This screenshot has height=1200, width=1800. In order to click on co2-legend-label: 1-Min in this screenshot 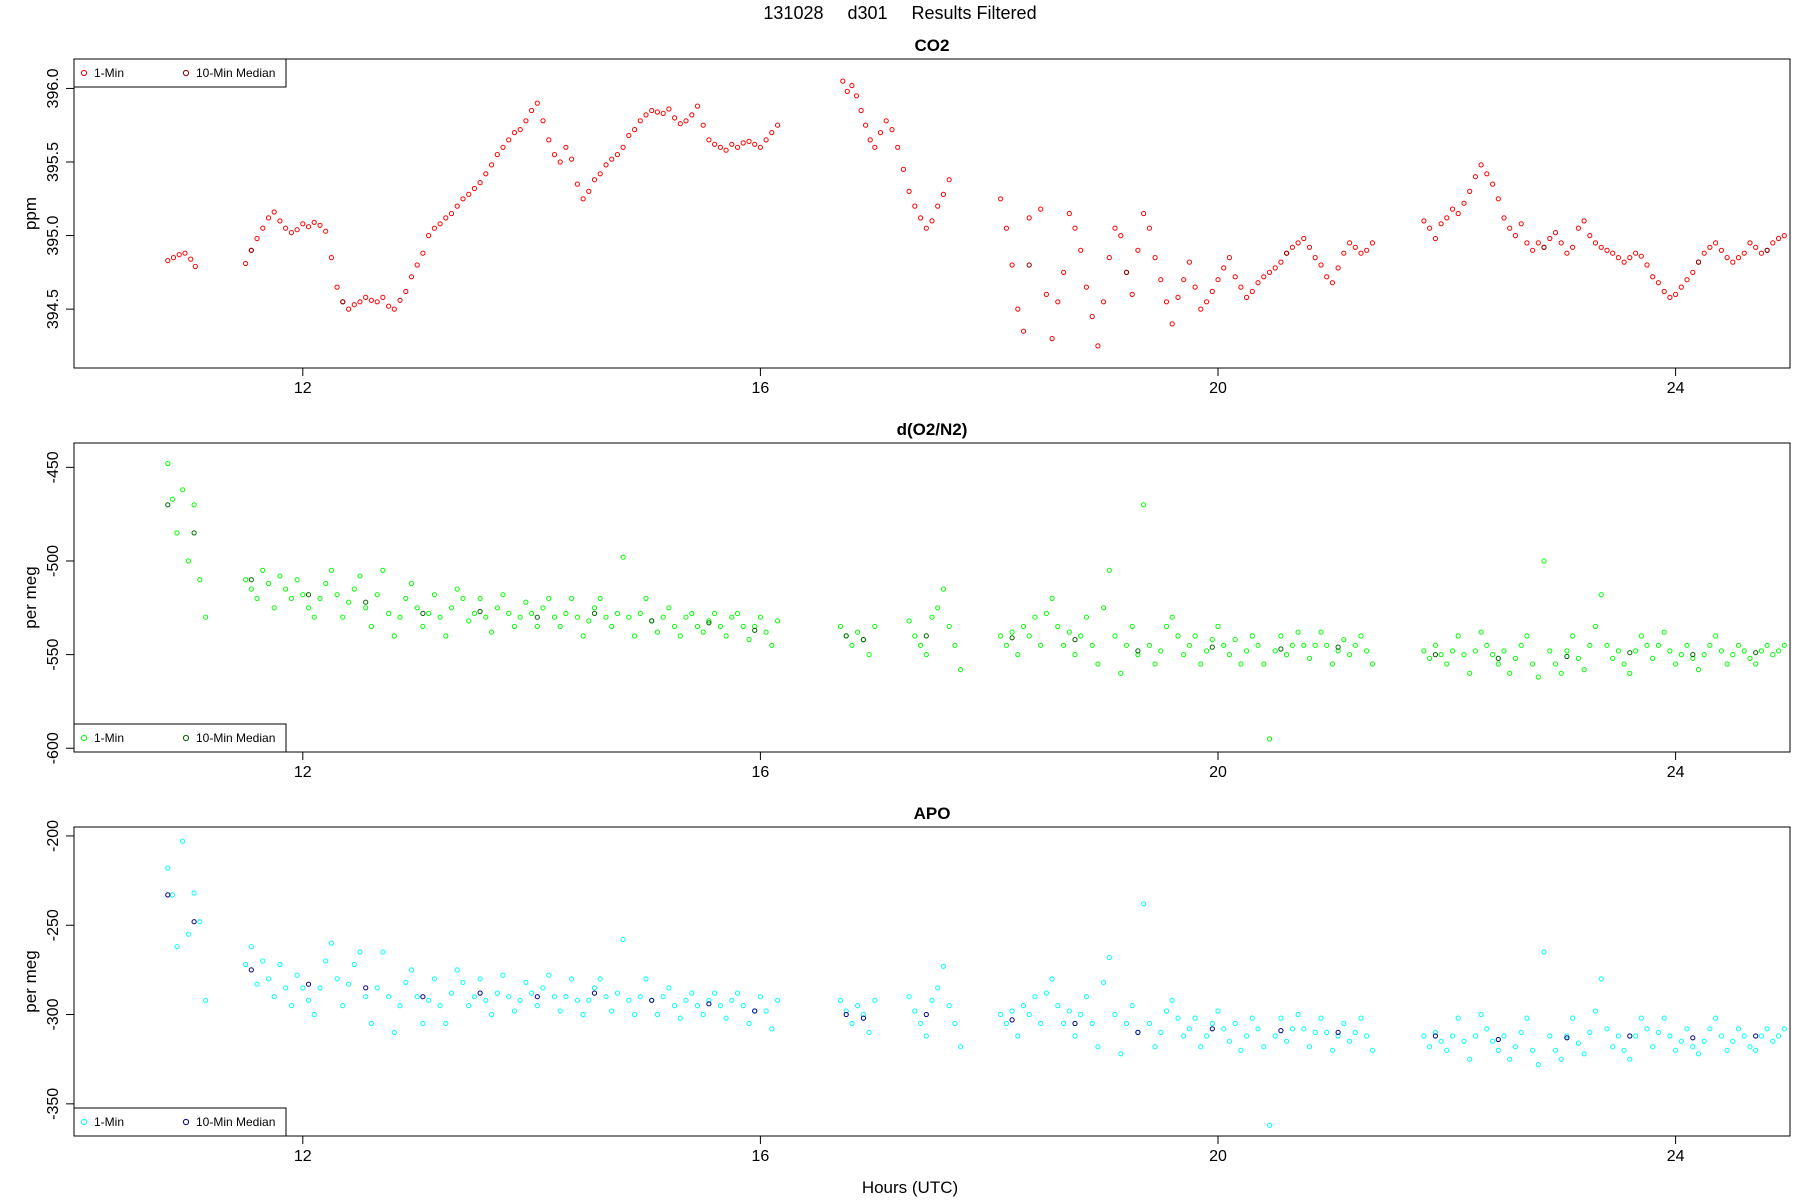, I will do `click(109, 73)`.